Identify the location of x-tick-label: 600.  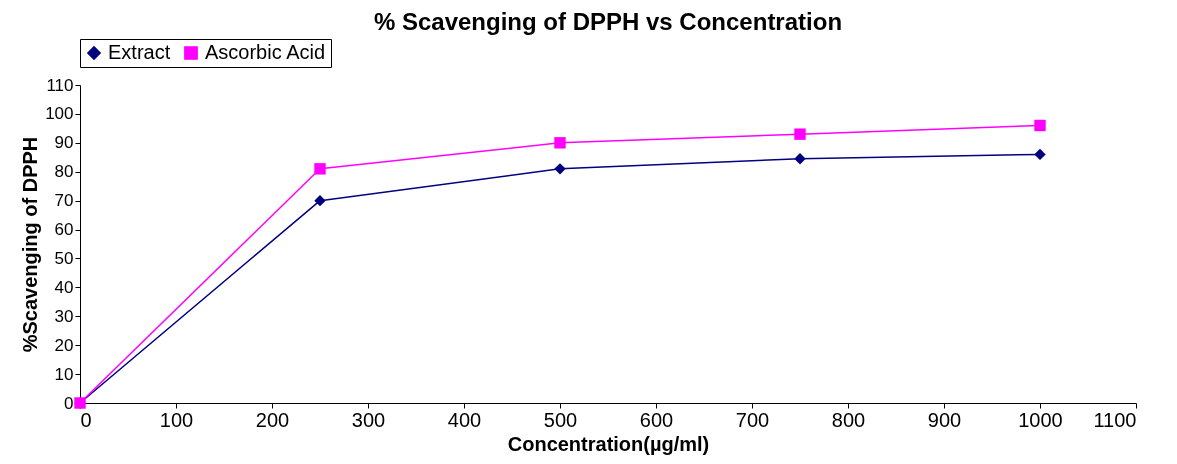
(656, 419).